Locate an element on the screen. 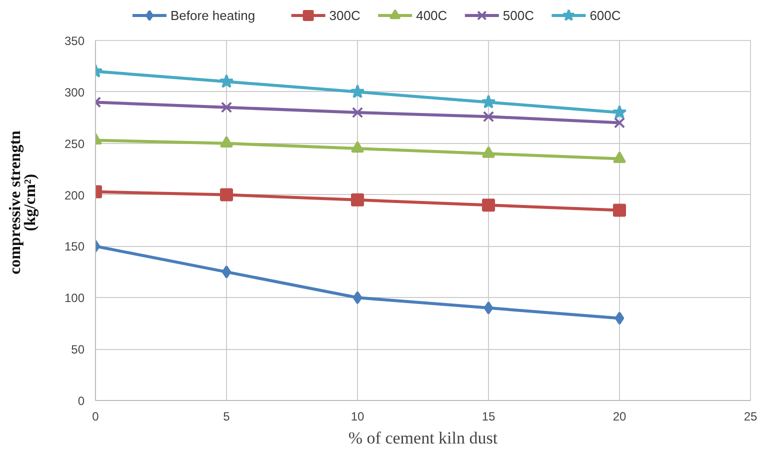 The image size is (780, 470). y-axis-title: compressive strengtn (kg/cm²) is located at coordinates (23, 202).